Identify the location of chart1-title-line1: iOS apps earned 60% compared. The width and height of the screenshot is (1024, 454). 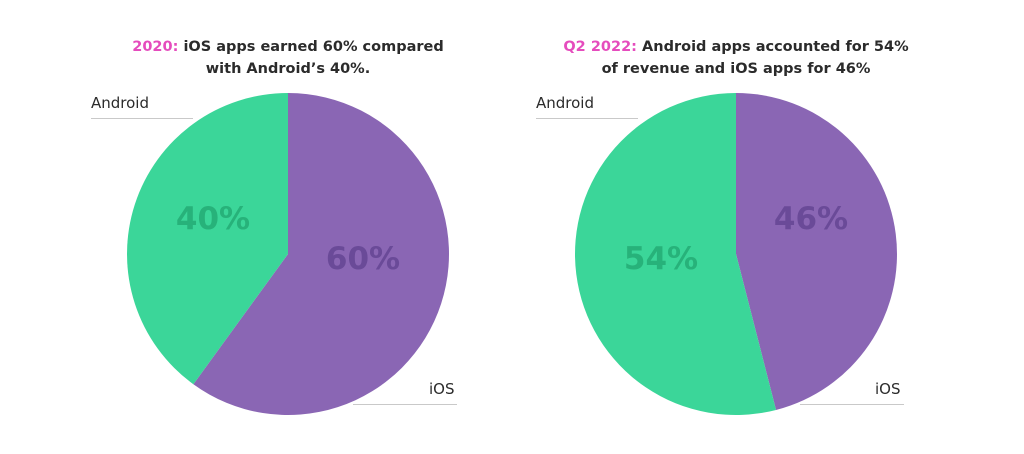
(311, 47).